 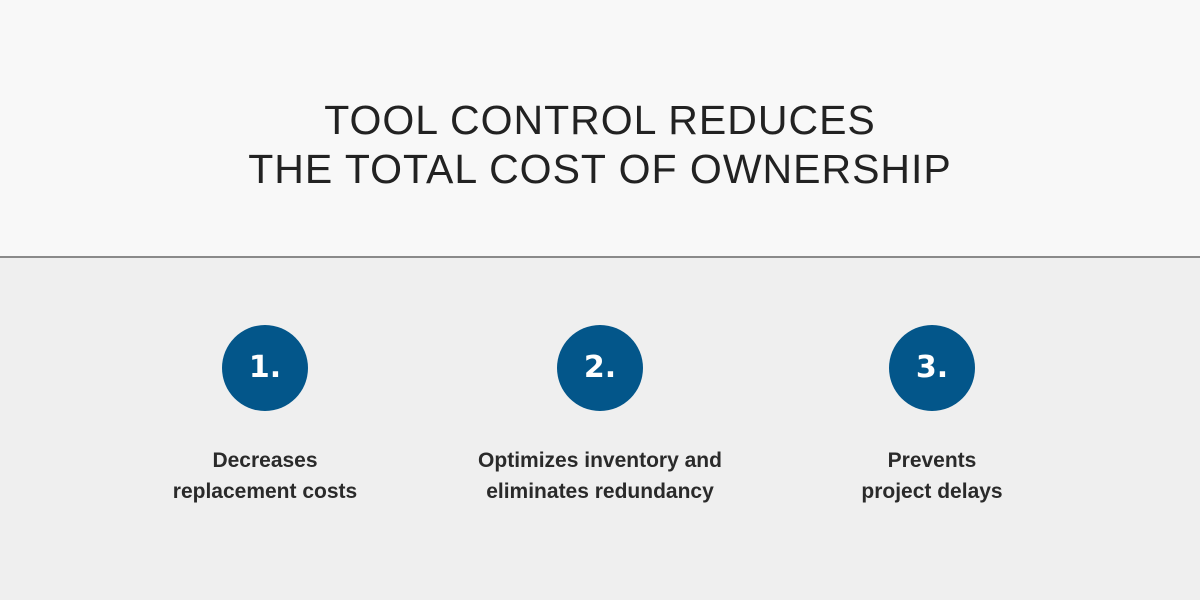 I want to click on number-badge-2: 2., so click(x=600, y=368).